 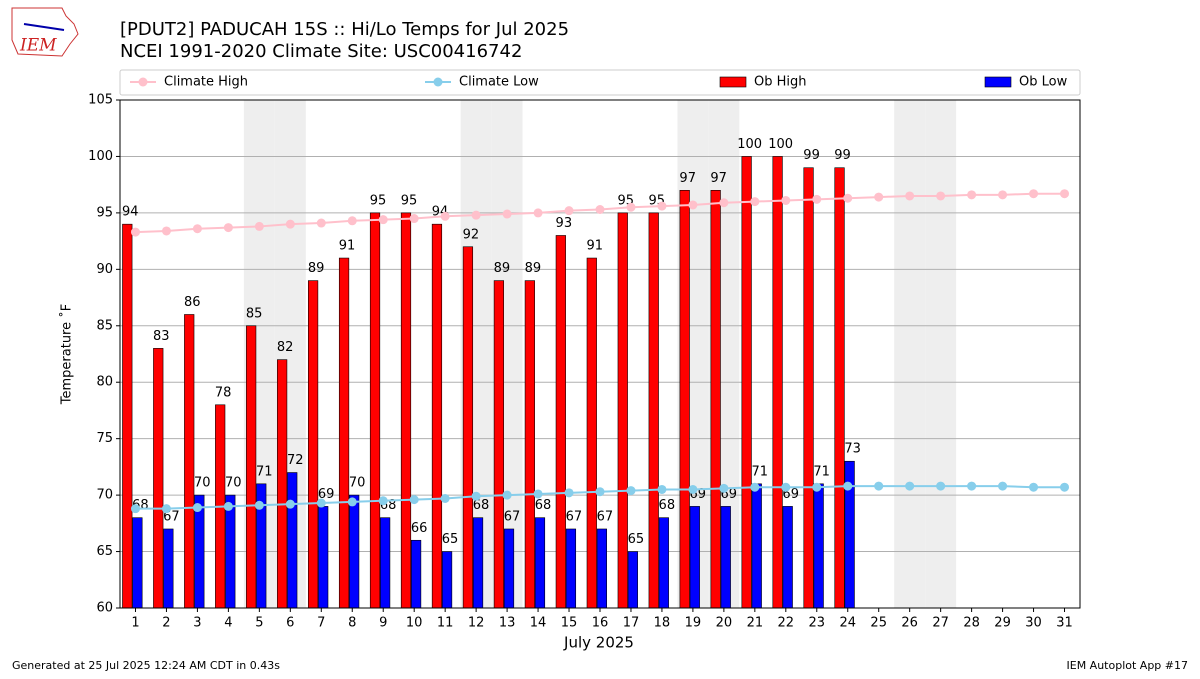 I want to click on value-label: 91, so click(x=347, y=246).